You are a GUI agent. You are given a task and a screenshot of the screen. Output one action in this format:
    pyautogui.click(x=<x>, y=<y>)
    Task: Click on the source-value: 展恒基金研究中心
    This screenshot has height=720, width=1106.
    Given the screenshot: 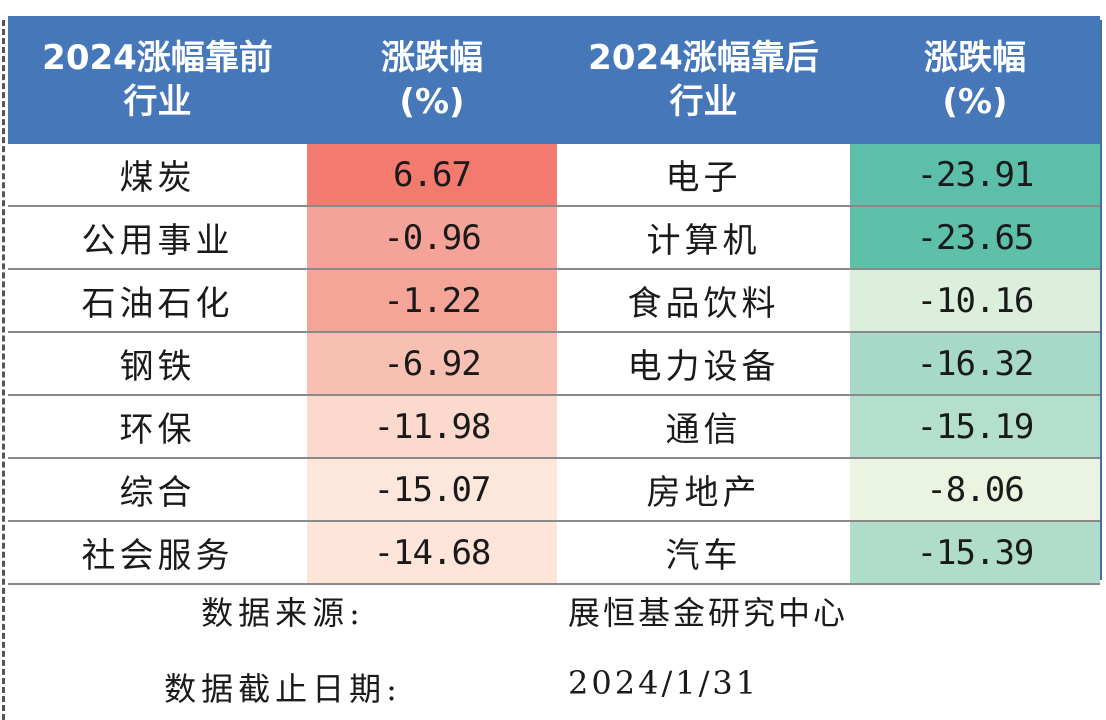 What is the action you would take?
    pyautogui.click(x=708, y=613)
    